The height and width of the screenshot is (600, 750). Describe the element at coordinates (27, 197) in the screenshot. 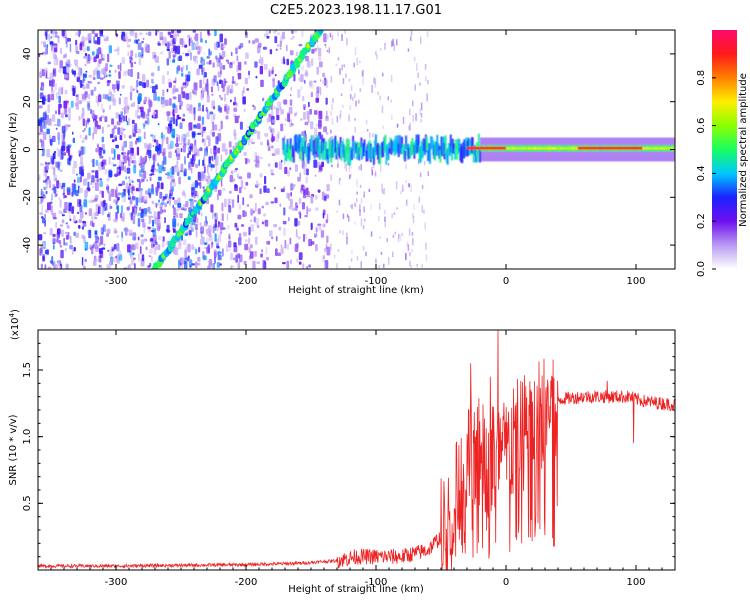

I see `spectrogram-y-tick-label: -20` at that location.